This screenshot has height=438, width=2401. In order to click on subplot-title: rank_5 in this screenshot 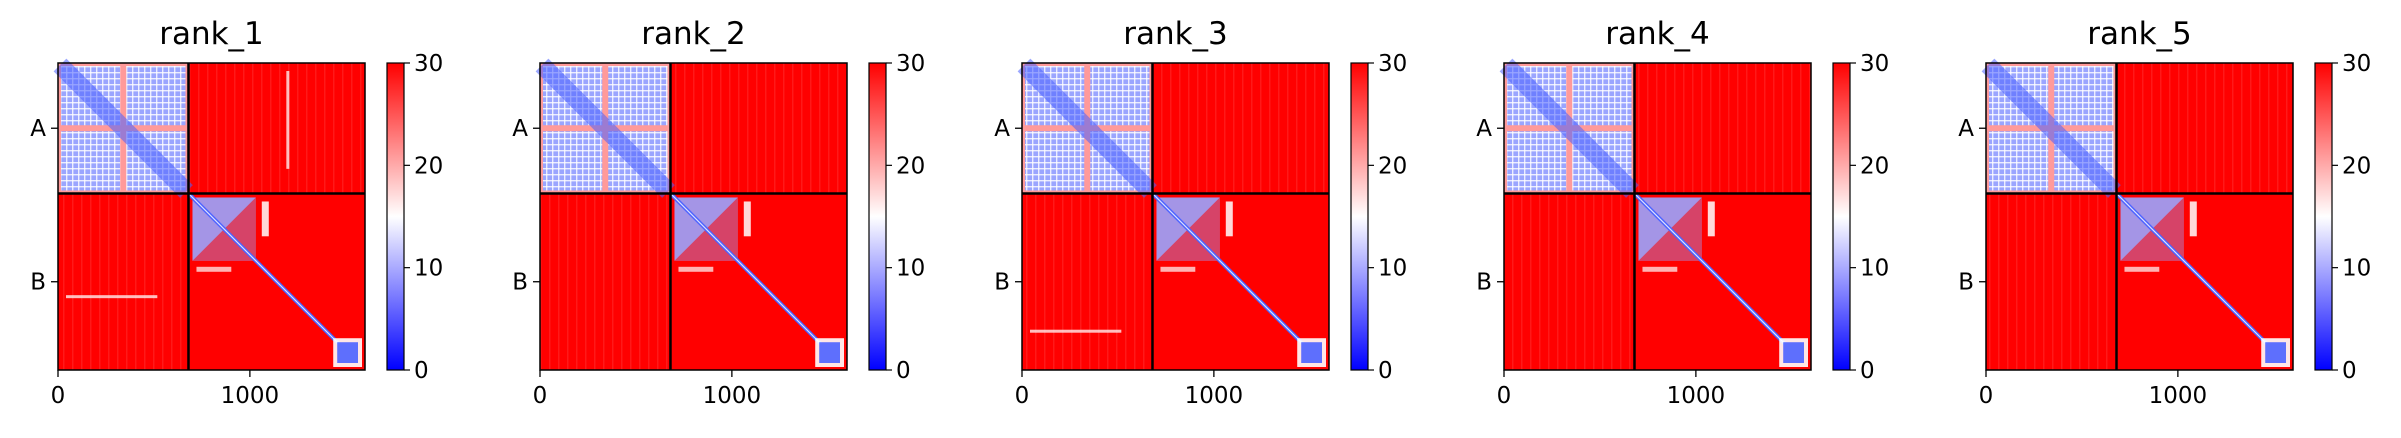, I will do `click(2139, 34)`.